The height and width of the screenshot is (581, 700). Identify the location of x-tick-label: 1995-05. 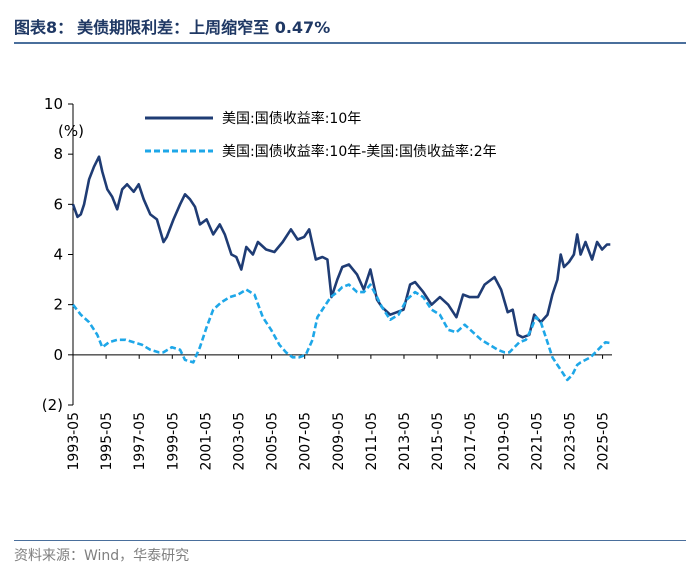
(107, 441).